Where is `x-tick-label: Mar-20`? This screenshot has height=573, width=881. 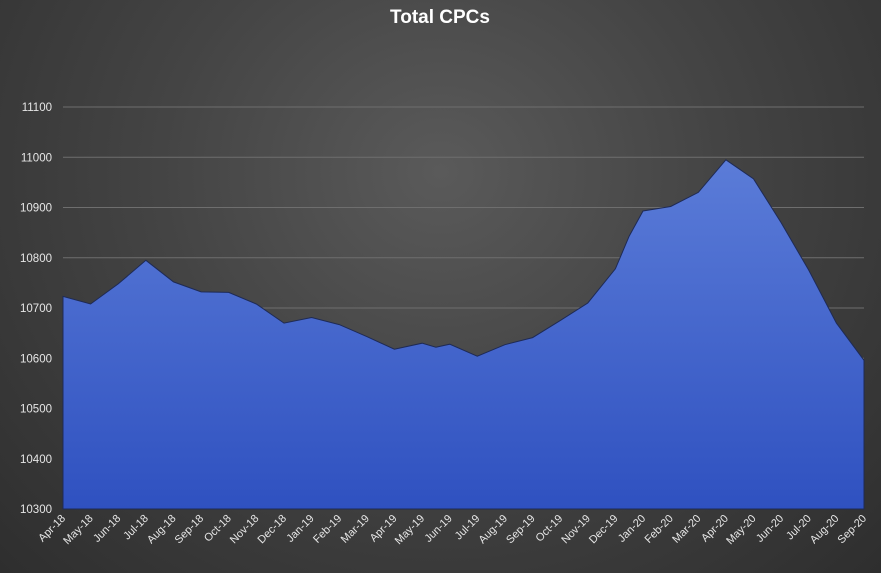 x-tick-label: Mar-20 is located at coordinates (686, 529).